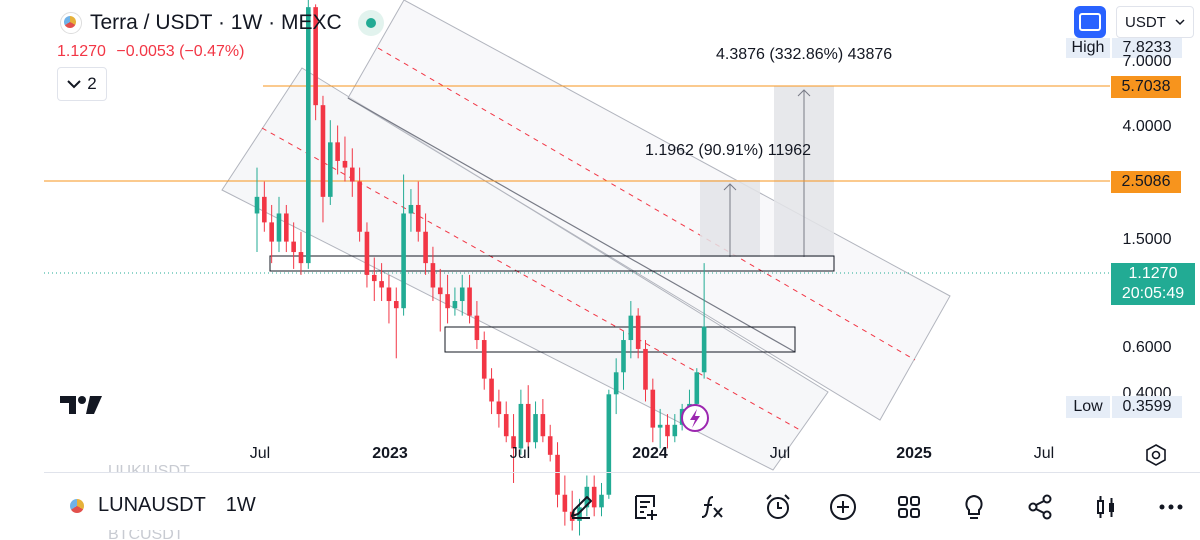 Image resolution: width=1200 pixels, height=540 pixels. What do you see at coordinates (152, 505) in the screenshot?
I see `symbol-name: LUNAUSDT` at bounding box center [152, 505].